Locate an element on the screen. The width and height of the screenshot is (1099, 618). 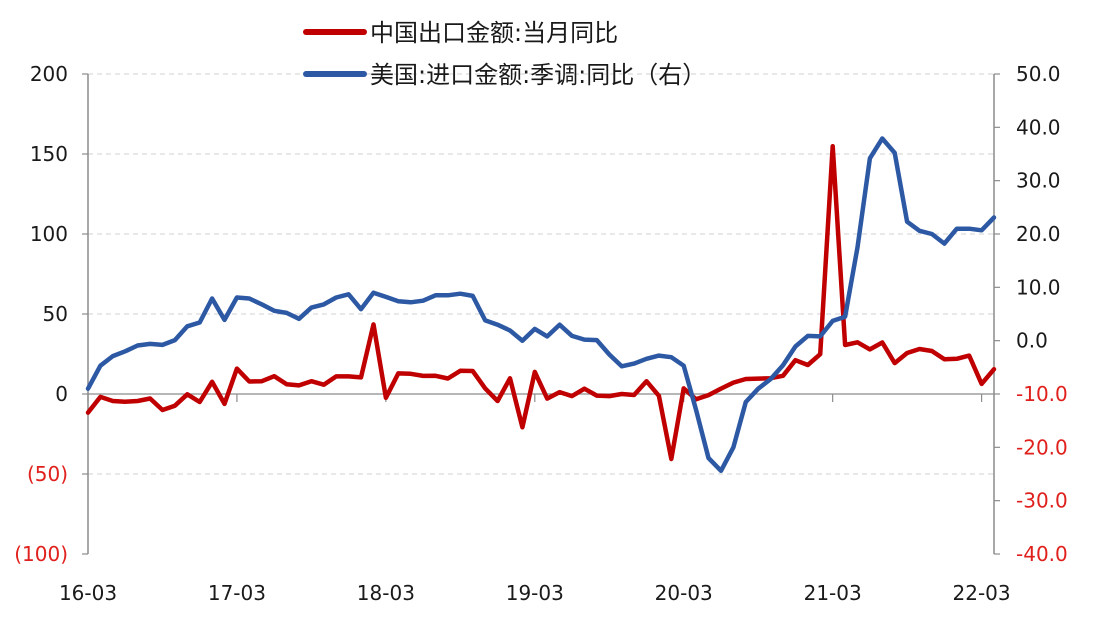
x-tick-label: 17-03 is located at coordinates (237, 593).